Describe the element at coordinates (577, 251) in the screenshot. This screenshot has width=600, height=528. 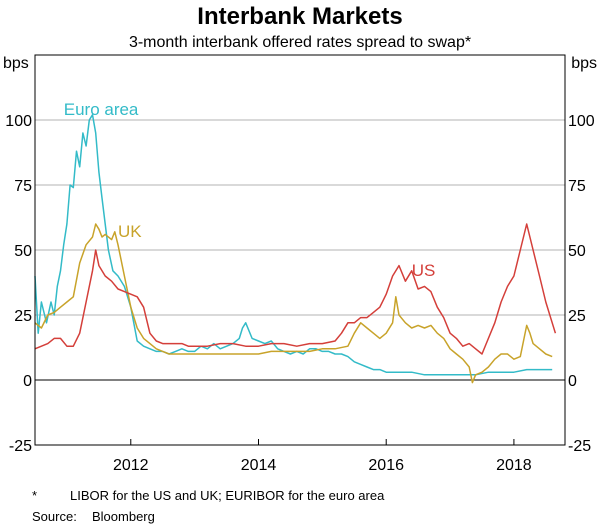
I see `y-tick-label-right: 50` at that location.